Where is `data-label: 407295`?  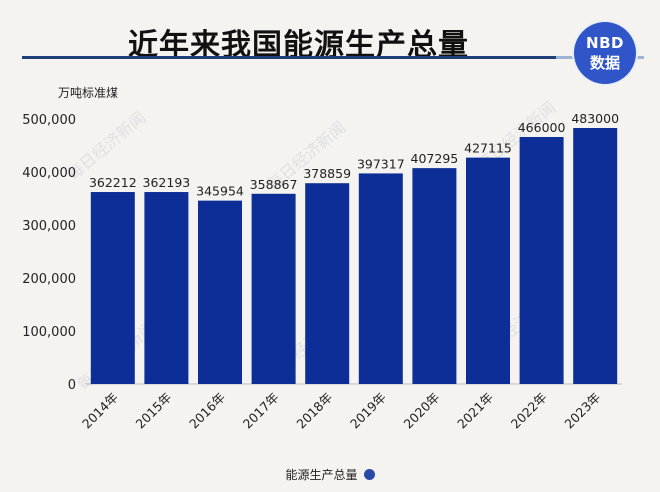
data-label: 407295 is located at coordinates (435, 158).